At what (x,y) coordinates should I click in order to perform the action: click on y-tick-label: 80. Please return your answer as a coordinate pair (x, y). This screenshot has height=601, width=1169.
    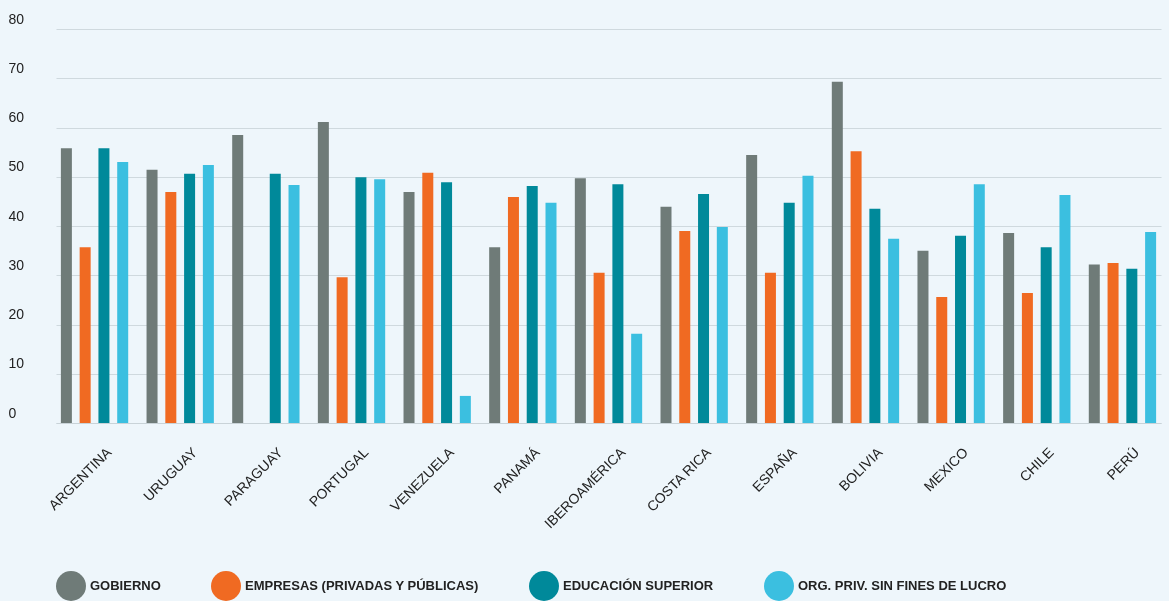
    Looking at the image, I should click on (16, 18).